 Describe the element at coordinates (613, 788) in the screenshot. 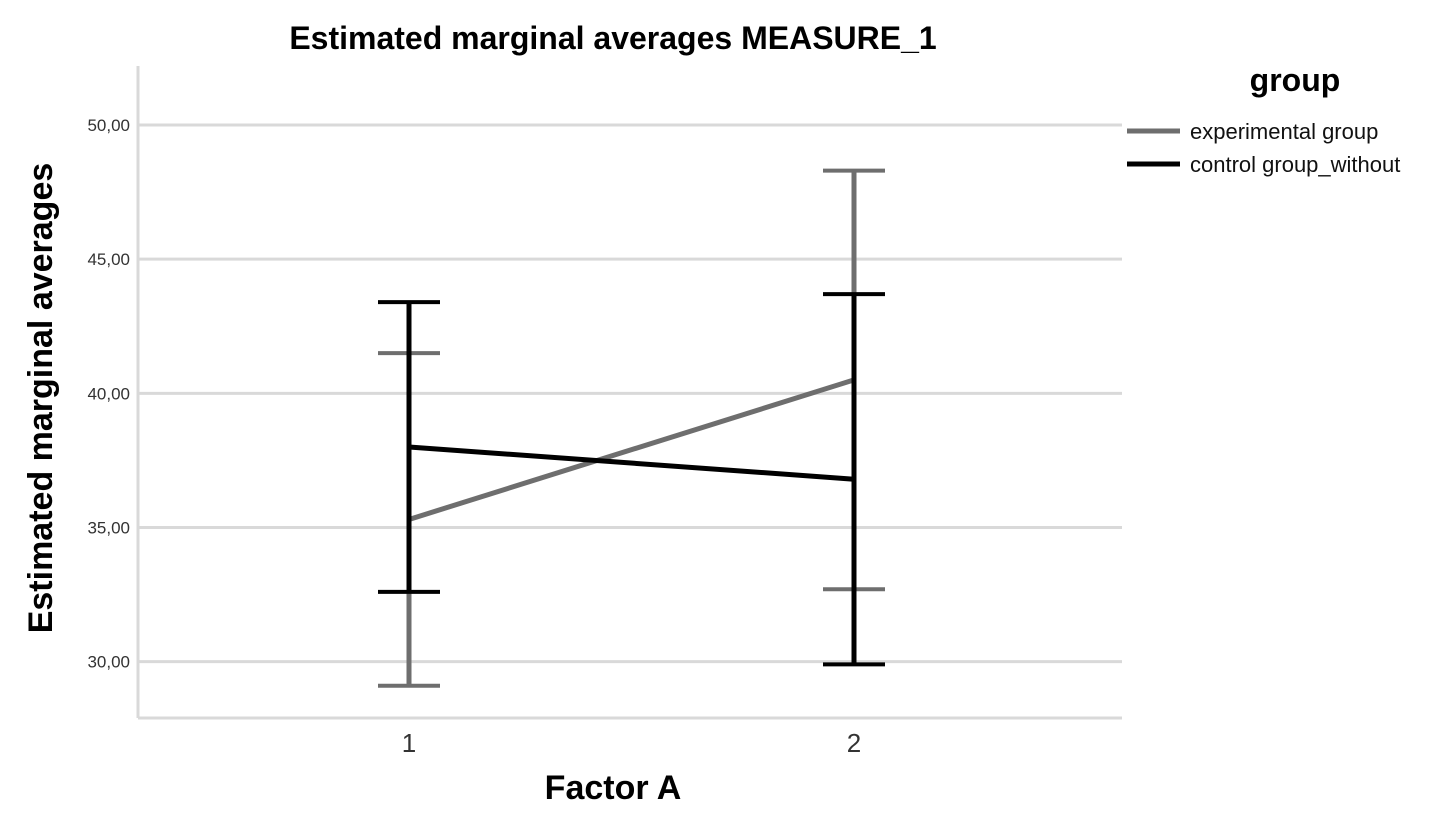

I see `x-axis-title: Factor A` at that location.